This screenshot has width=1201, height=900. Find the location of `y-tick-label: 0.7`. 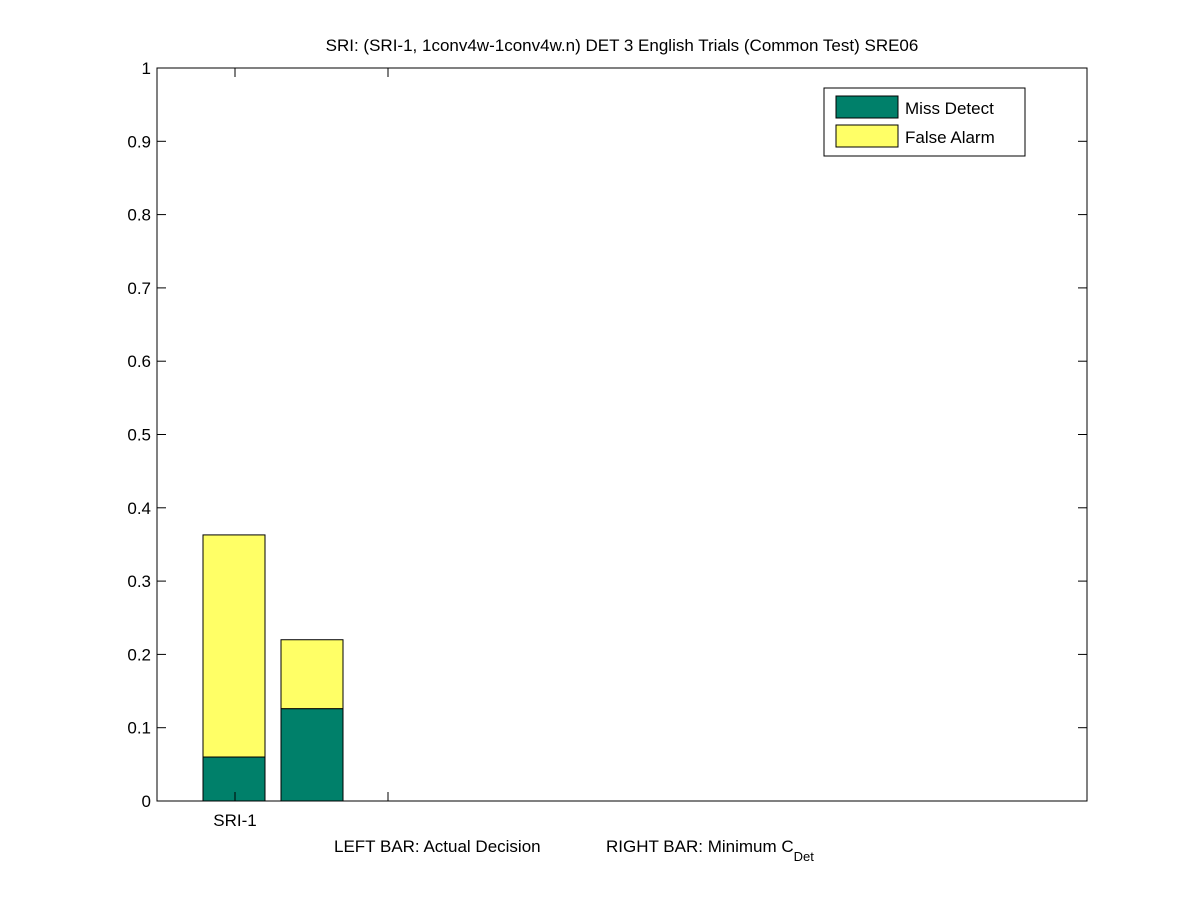

y-tick-label: 0.7 is located at coordinates (139, 288).